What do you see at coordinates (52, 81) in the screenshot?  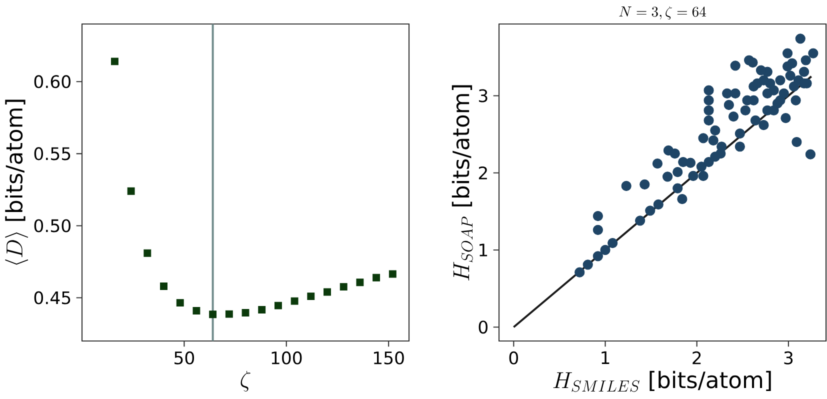 I see `y-tick-label: 0.60` at bounding box center [52, 81].